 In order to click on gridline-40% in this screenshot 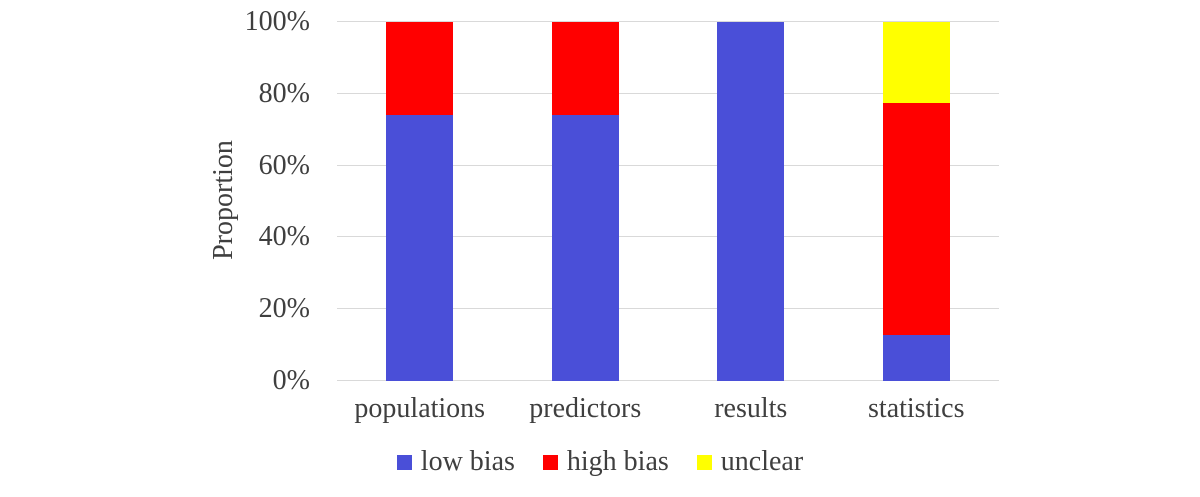, I will do `click(668, 237)`.